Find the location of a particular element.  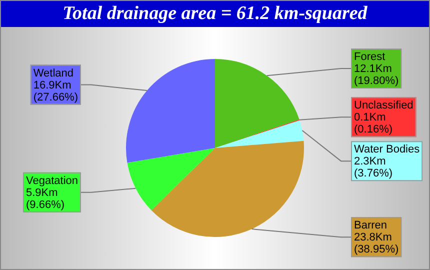

chart-title: Total drainage area = 61.2 km-squared is located at coordinates (215, 14).